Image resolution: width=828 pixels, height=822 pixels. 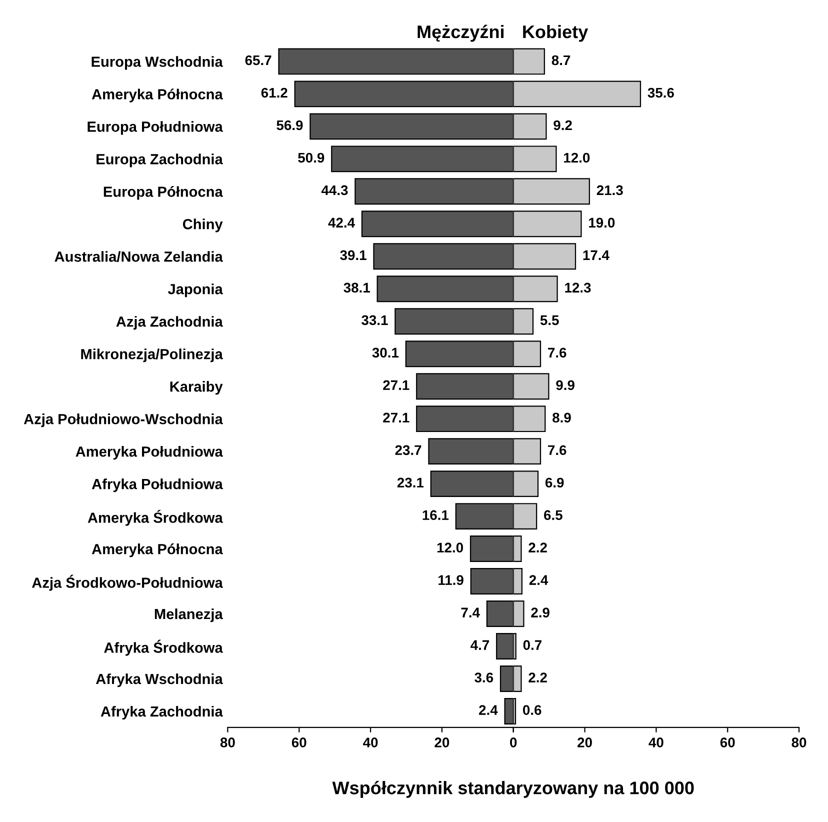 I want to click on data-label: 19.0, so click(x=602, y=223).